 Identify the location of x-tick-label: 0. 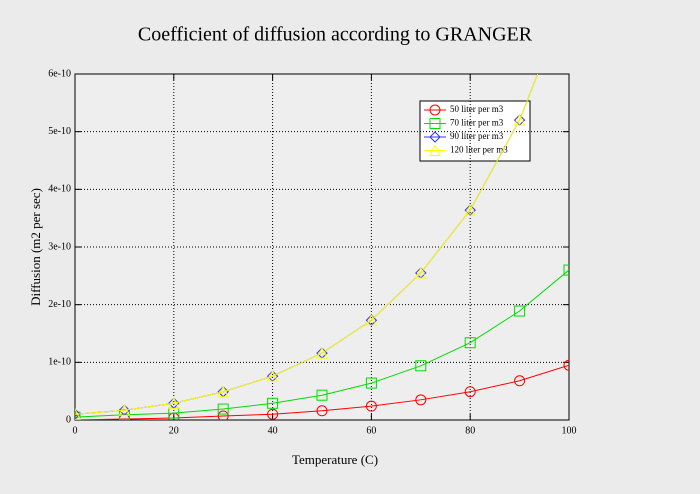
(75, 430).